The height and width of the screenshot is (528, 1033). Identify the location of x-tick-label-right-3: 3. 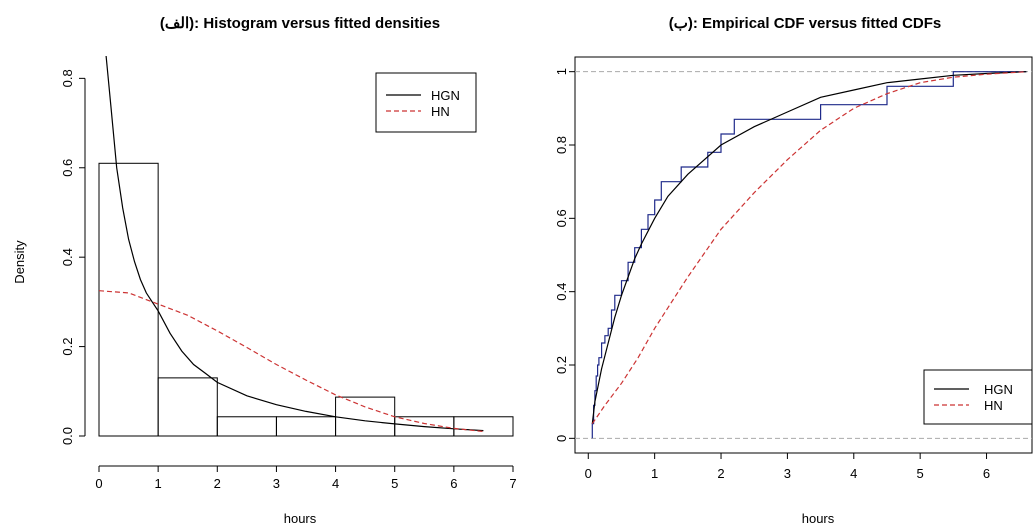
(787, 473).